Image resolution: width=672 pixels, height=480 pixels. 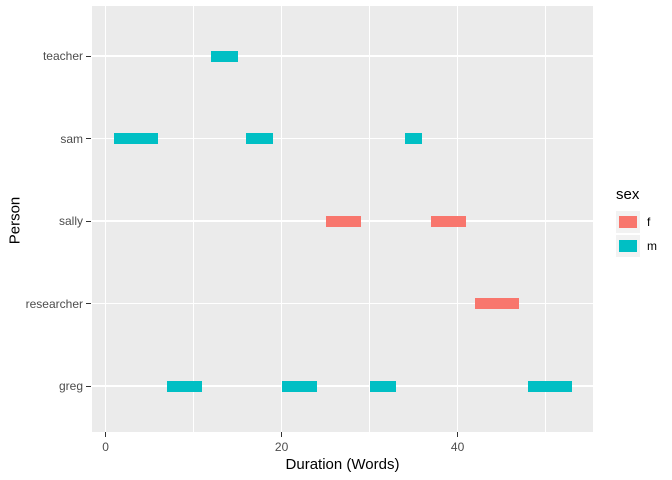 I want to click on x-tick-label: 20, so click(x=281, y=447).